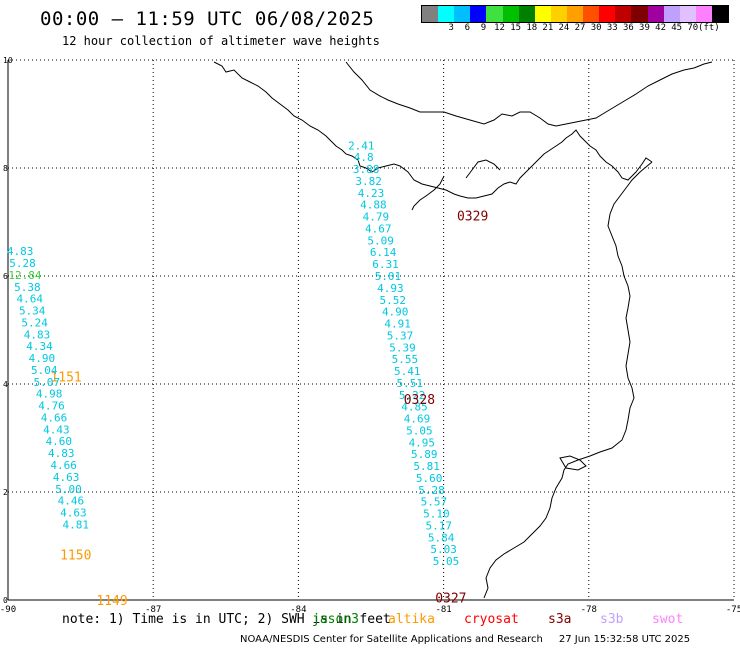  I want to click on swh-value: 4.91, so click(397, 324).